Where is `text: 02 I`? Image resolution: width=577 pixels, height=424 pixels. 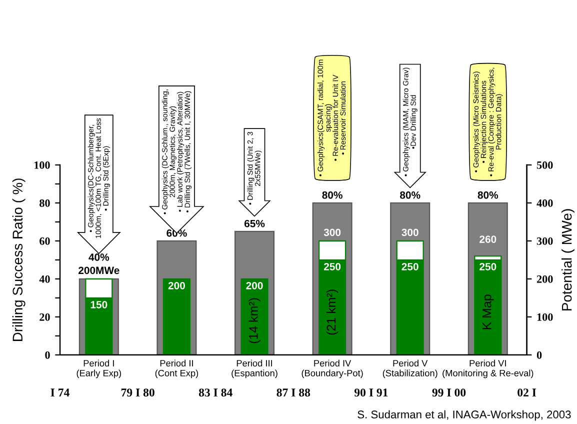 text: 02 I is located at coordinates (527, 392).